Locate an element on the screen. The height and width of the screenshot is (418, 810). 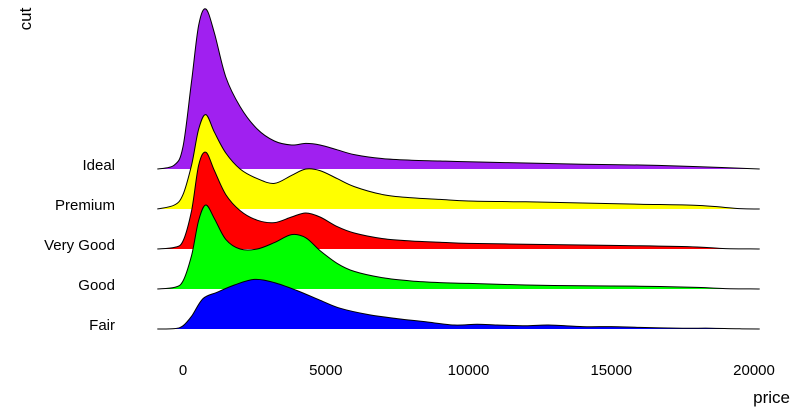
y-tick-label-very-good: Very Good is located at coordinates (79, 245).